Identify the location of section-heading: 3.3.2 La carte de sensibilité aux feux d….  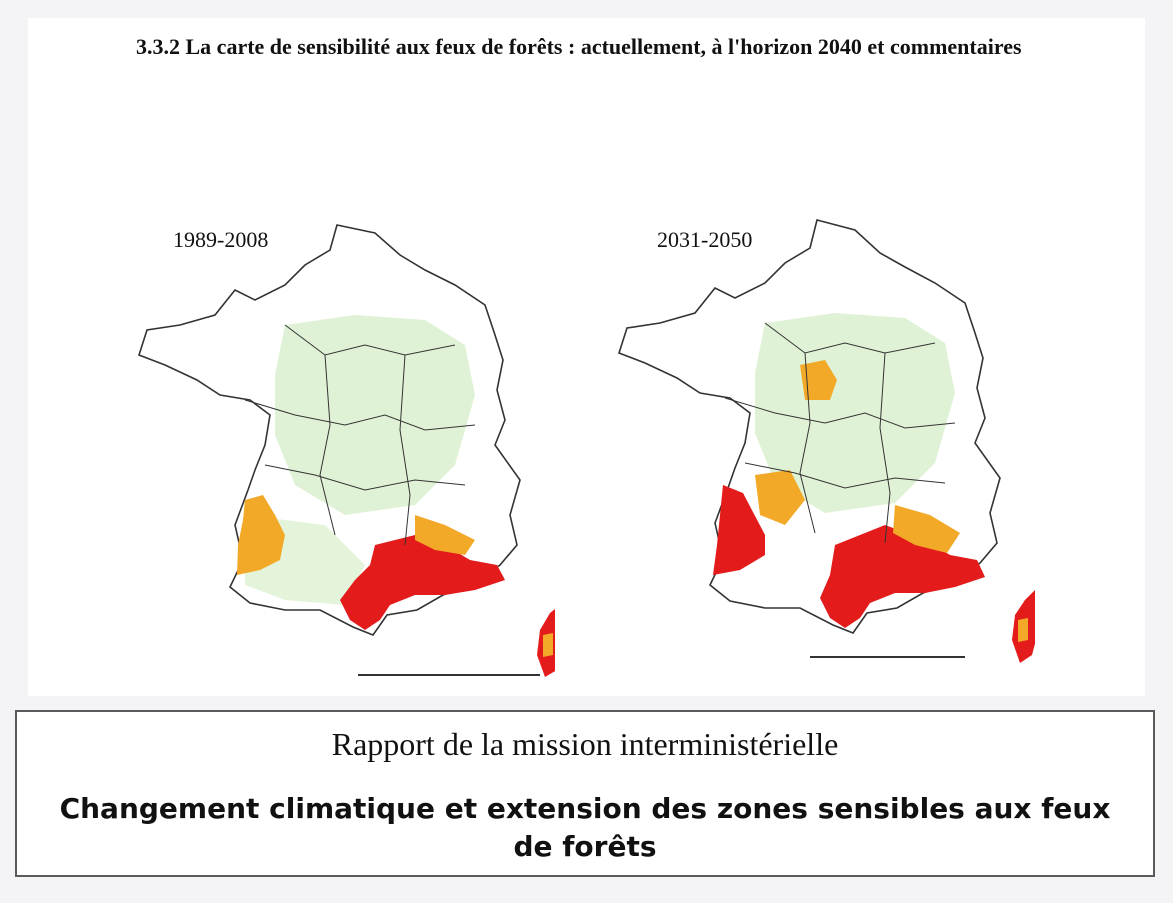
(579, 46).